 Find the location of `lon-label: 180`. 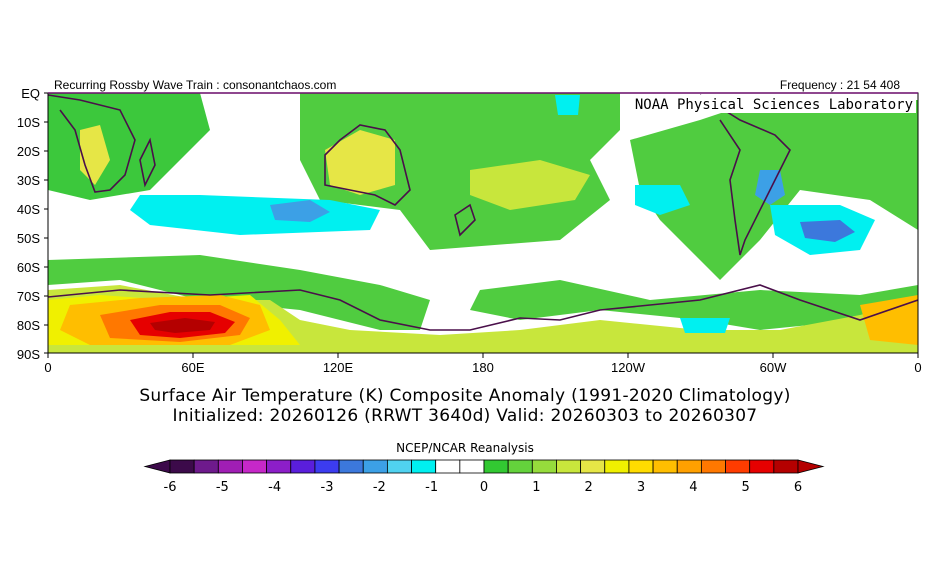

lon-label: 180 is located at coordinates (483, 367).